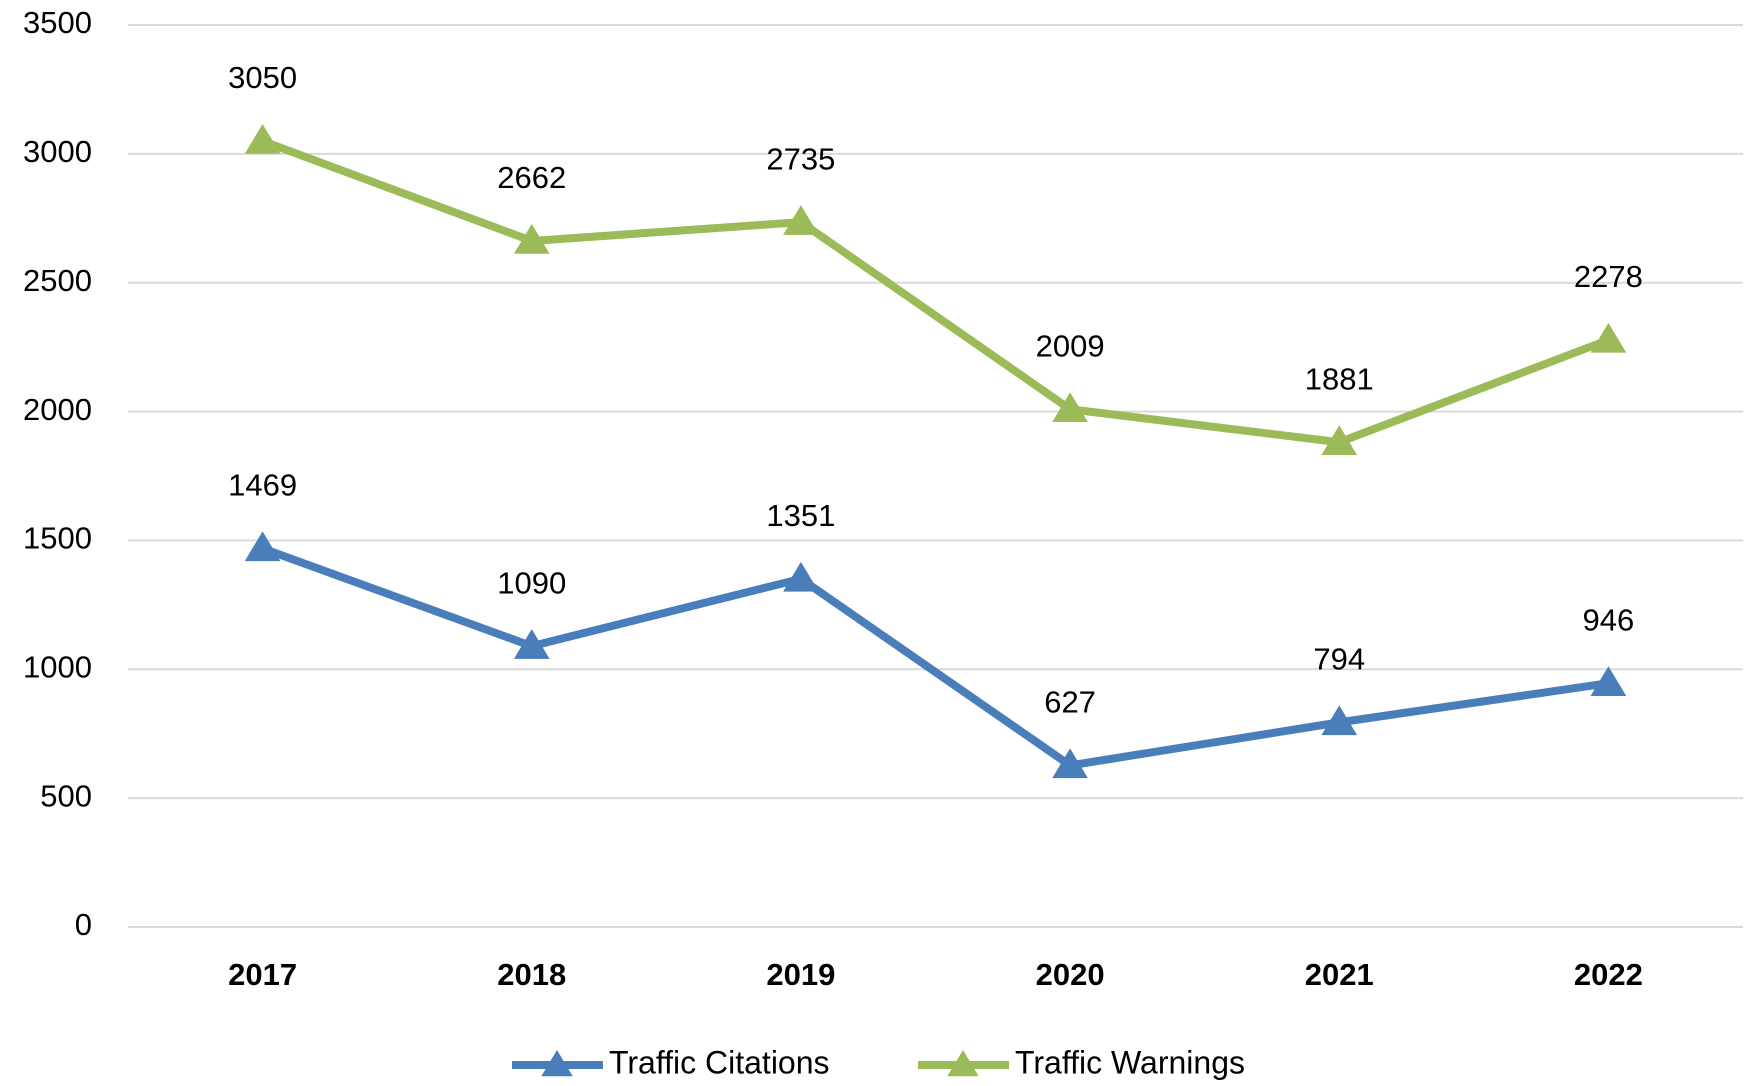  I want to click on x-tick-label: 2019, so click(800, 974).